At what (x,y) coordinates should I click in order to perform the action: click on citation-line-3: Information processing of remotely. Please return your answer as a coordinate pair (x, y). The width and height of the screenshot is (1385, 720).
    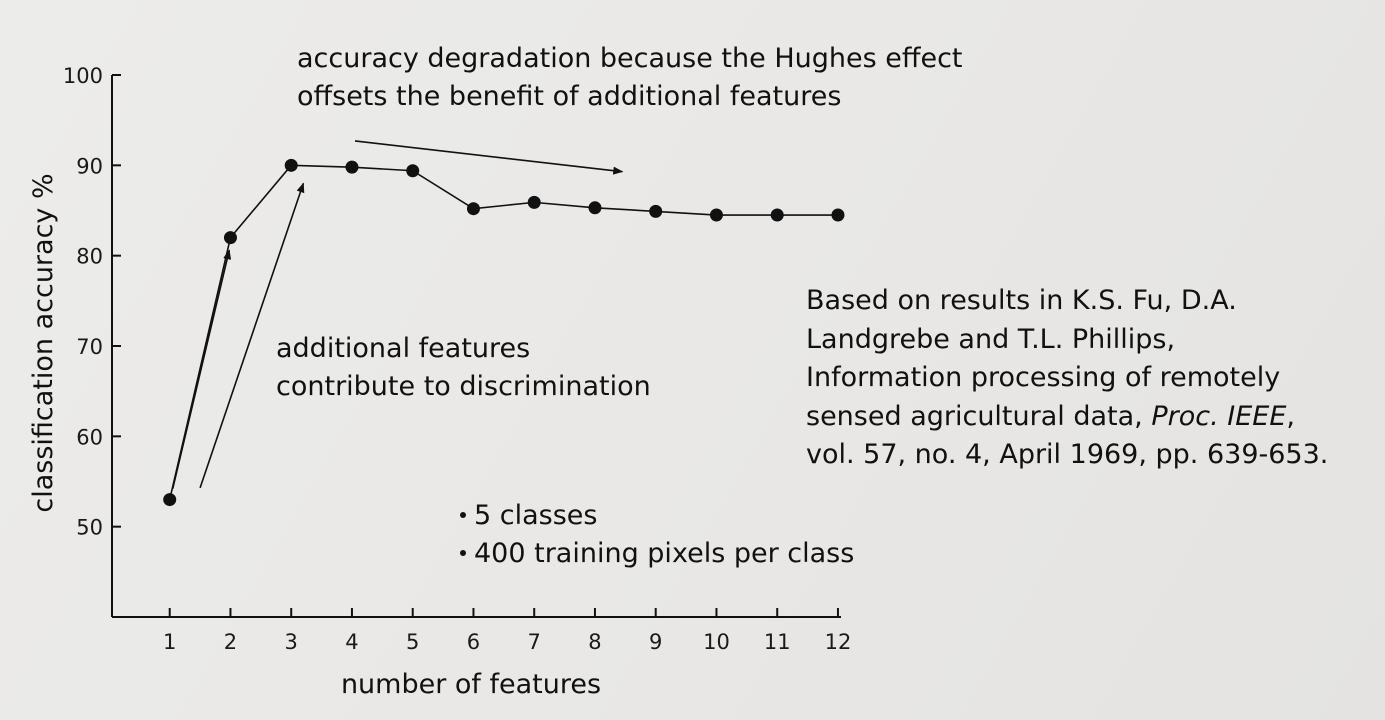
    Looking at the image, I should click on (1043, 377).